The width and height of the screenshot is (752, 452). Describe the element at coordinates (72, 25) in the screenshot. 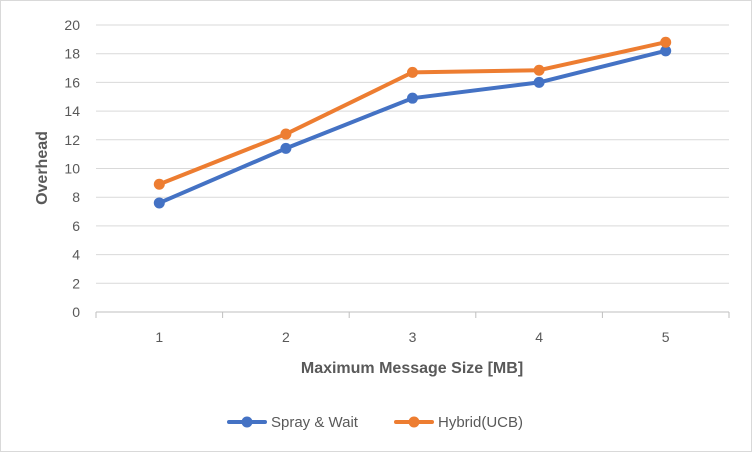

I see `y-tick-label: 20` at that location.